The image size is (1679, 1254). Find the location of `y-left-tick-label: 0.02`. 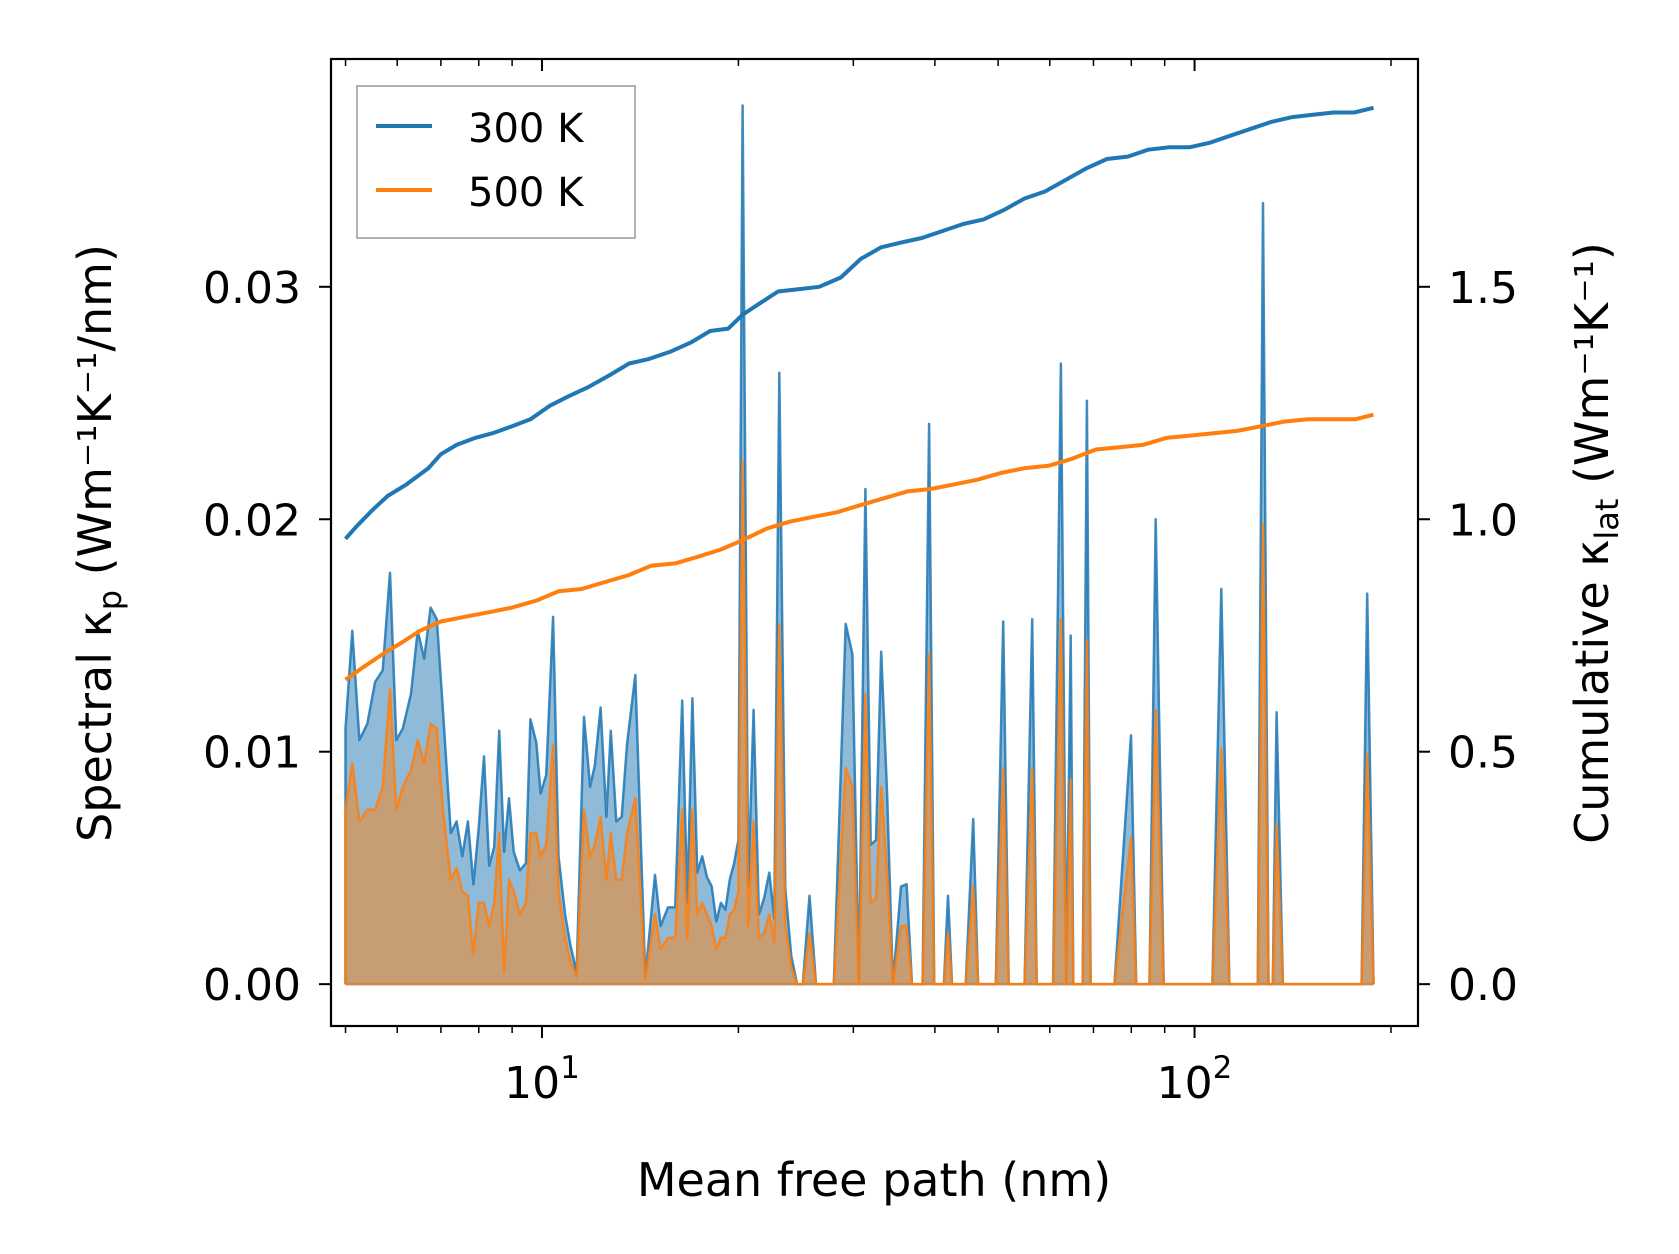

y-left-tick-label: 0.02 is located at coordinates (252, 520).